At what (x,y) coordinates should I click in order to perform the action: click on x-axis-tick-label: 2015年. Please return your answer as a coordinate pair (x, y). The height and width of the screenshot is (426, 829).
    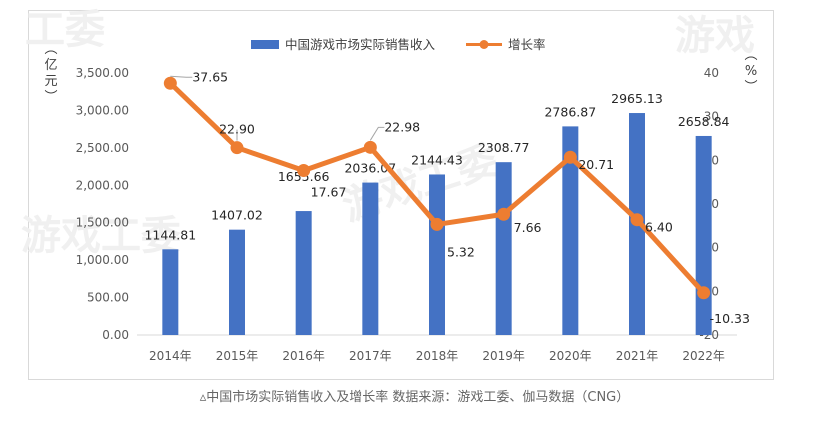
    Looking at the image, I should click on (237, 356).